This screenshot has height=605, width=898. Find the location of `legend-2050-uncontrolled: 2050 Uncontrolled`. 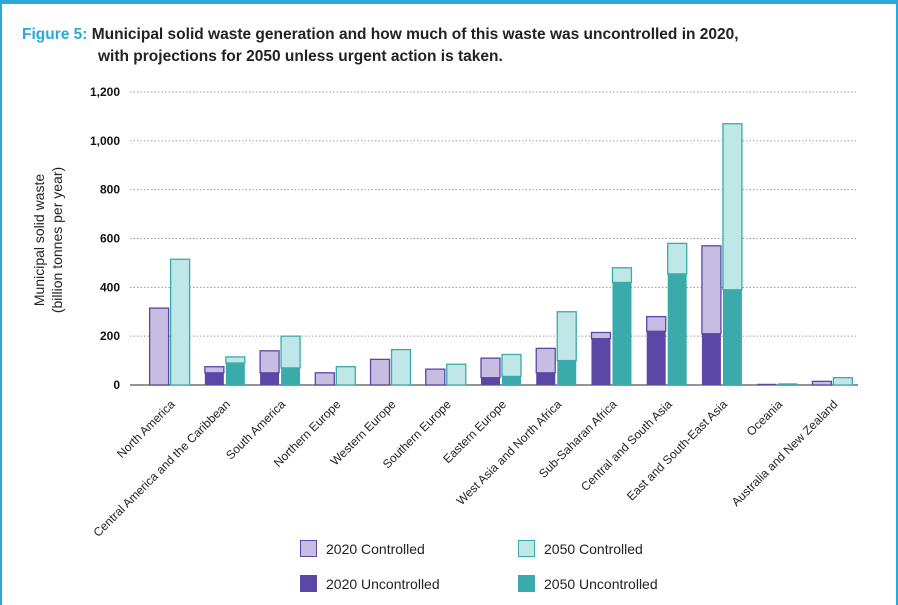

legend-2050-uncontrolled: 2050 Uncontrolled is located at coordinates (588, 583).